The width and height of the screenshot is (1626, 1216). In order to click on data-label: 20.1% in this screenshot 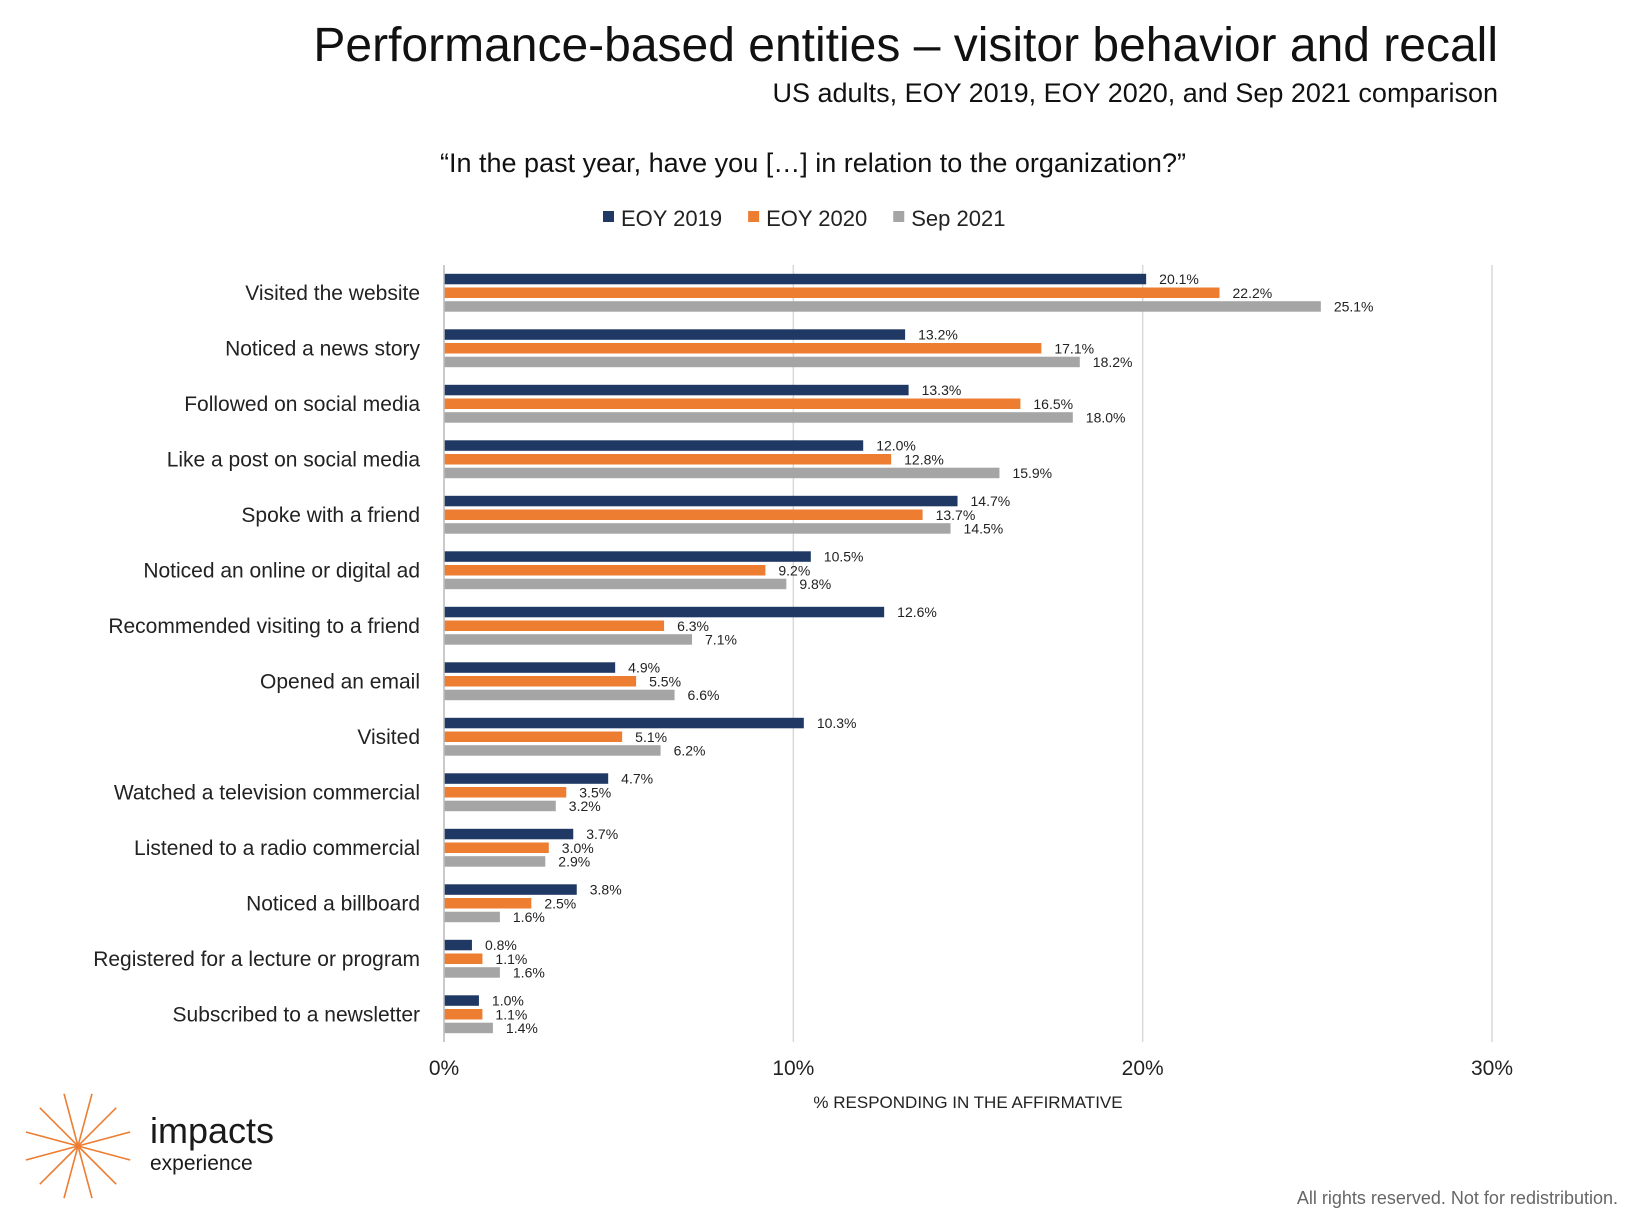, I will do `click(1179, 279)`.